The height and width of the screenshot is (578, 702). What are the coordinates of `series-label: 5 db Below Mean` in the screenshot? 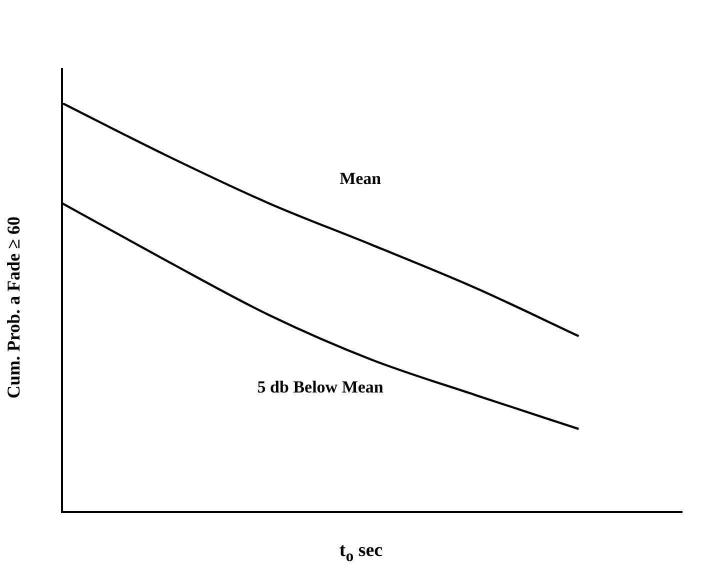 It's located at (320, 386).